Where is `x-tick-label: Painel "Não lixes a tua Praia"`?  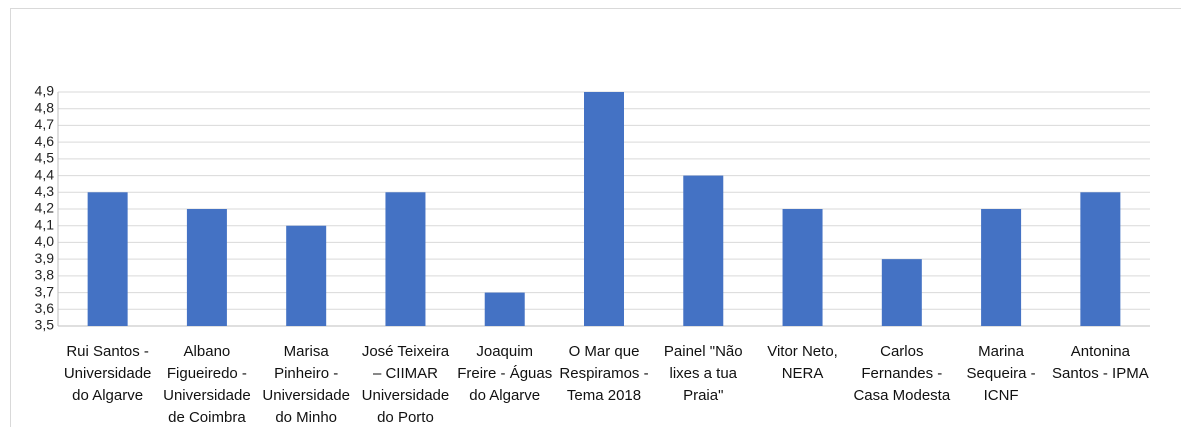 x-tick-label: Painel "Não lixes a tua Praia" is located at coordinates (703, 373).